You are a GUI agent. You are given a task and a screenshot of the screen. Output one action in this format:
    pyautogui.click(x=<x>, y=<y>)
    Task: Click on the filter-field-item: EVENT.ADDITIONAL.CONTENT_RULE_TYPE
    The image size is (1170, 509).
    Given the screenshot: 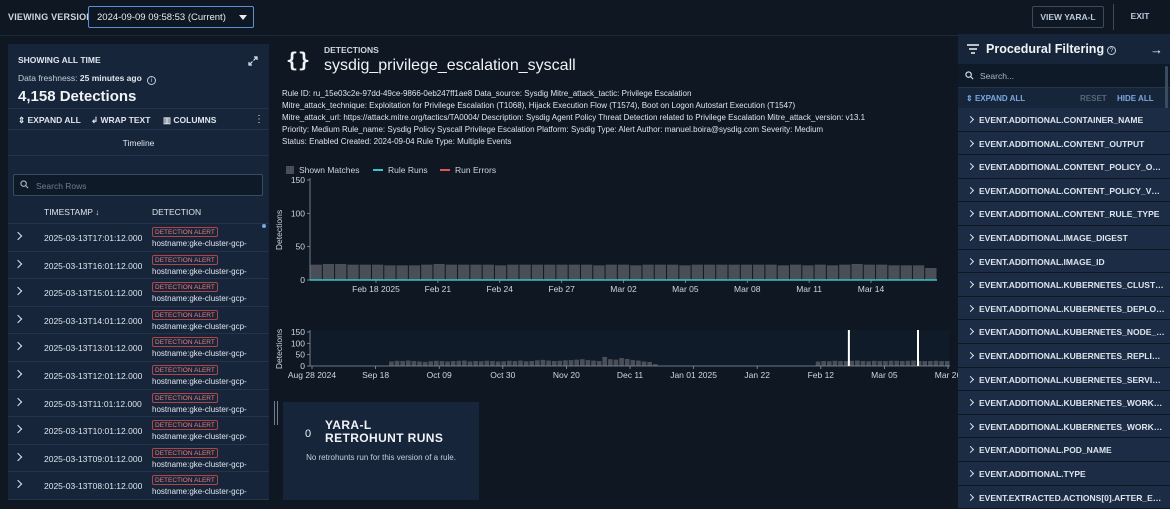 What is the action you would take?
    pyautogui.click(x=1064, y=214)
    